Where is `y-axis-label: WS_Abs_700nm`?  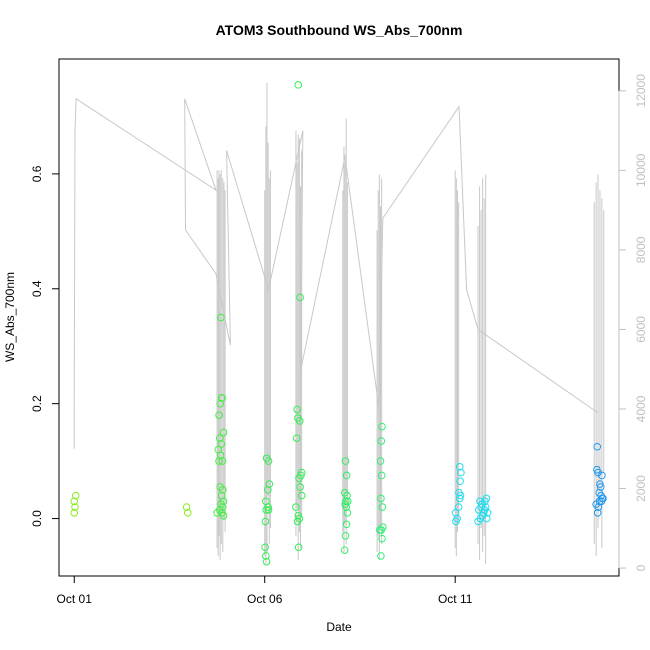 y-axis-label: WS_Abs_700nm is located at coordinates (10, 317).